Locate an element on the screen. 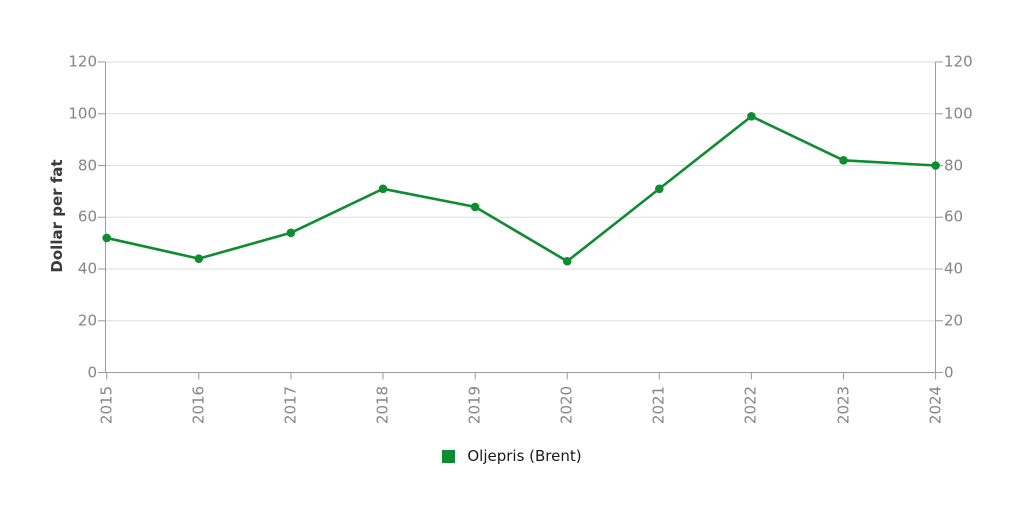 Image resolution: width=1024 pixels, height=510 pixels. y-axis-labels-left: 0 20 40 60 80 100 120 is located at coordinates (48, 255).